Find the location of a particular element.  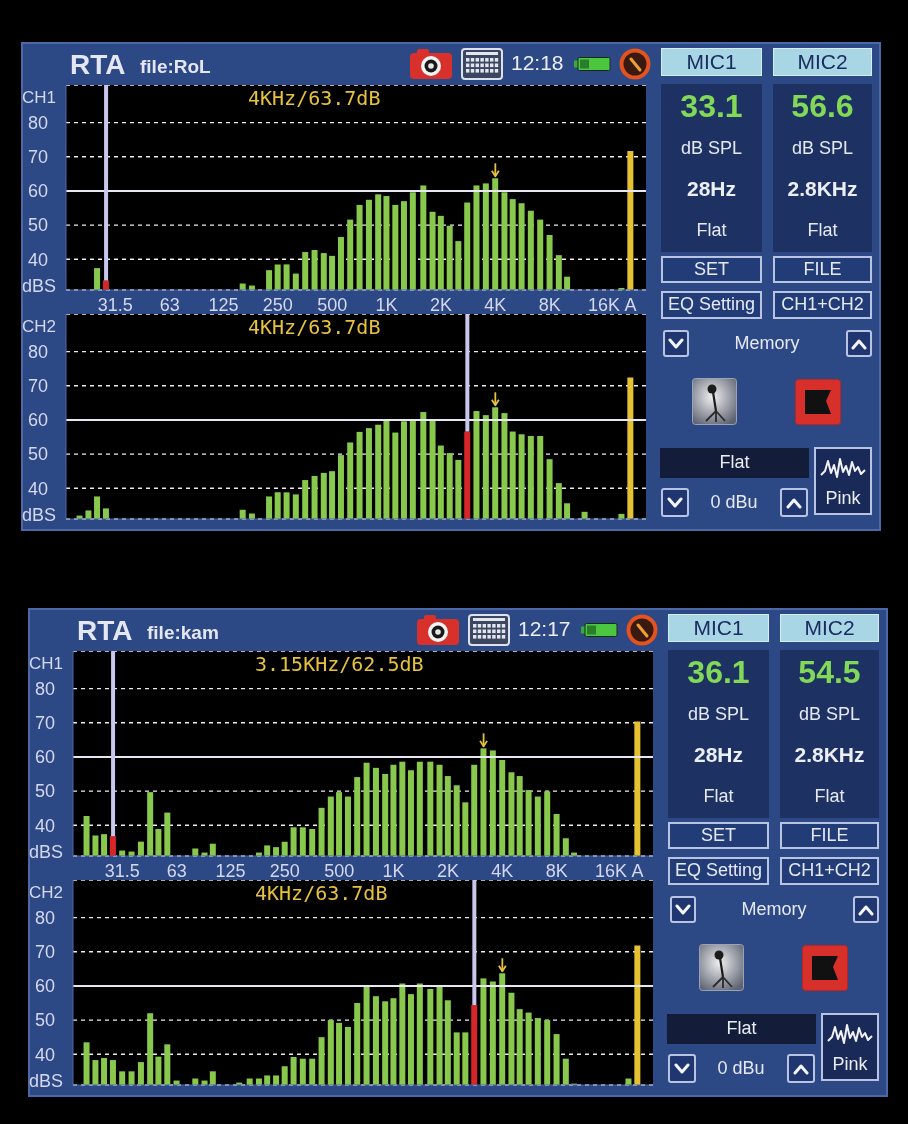

text: file:kam is located at coordinates (183, 633).